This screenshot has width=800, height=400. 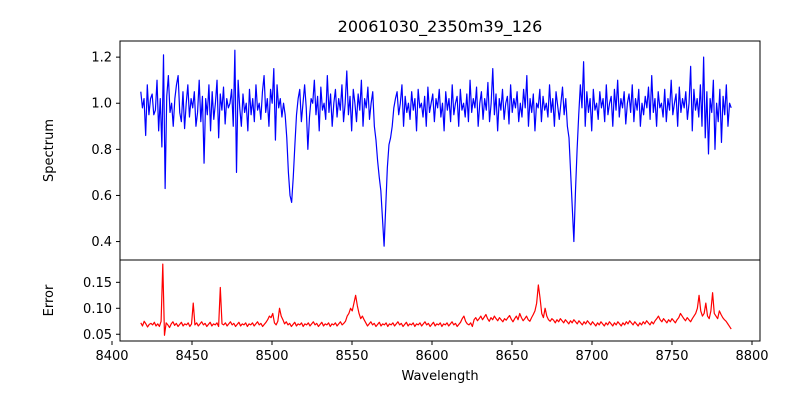 I want to click on x-tick-label: 8550, so click(x=351, y=356).